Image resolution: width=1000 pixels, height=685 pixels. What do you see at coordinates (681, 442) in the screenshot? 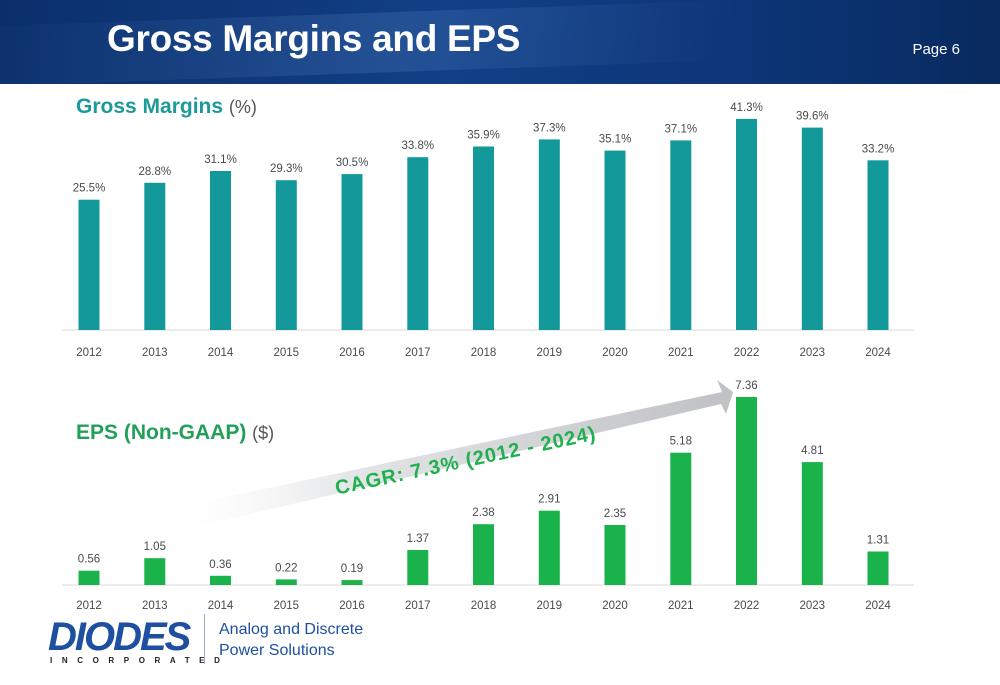
I see `eps-value-label-2021: 5.18` at bounding box center [681, 442].